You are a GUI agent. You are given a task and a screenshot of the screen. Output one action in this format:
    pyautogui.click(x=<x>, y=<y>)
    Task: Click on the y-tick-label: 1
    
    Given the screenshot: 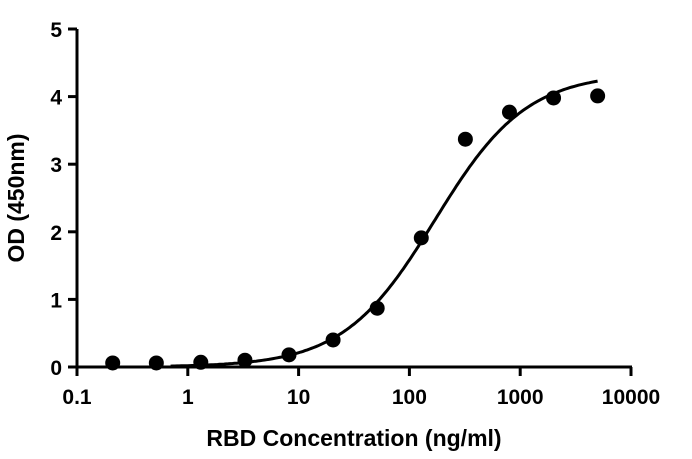 What is the action you would take?
    pyautogui.click(x=56, y=300)
    